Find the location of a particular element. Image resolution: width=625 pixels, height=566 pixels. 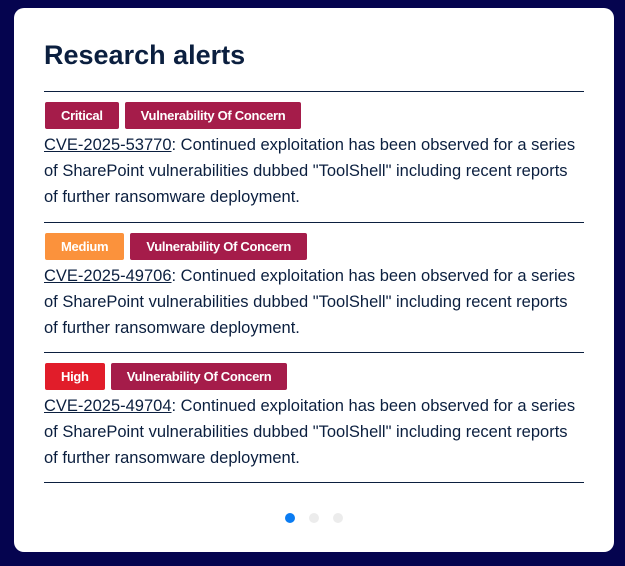

card-title: Research alerts is located at coordinates (145, 55).